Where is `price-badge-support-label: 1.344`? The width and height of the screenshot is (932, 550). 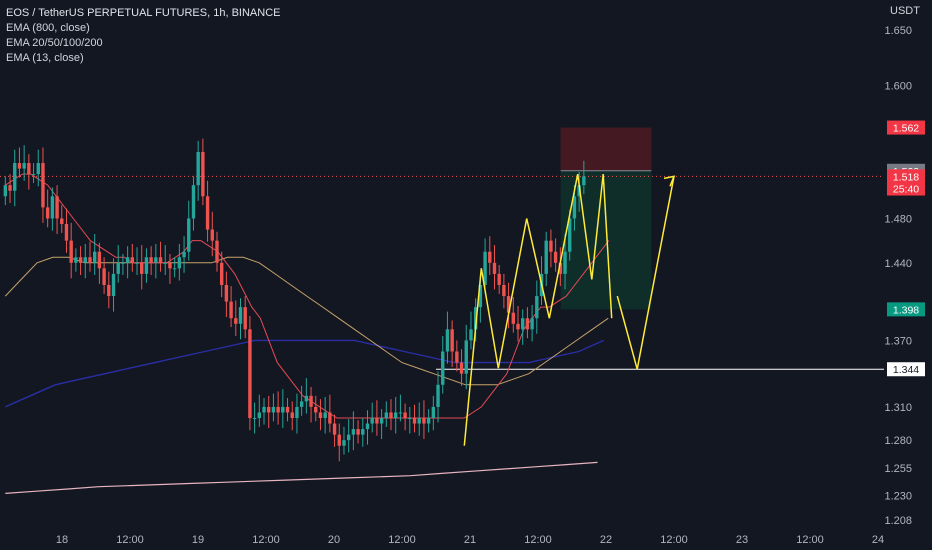 price-badge-support-label: 1.344 is located at coordinates (906, 370).